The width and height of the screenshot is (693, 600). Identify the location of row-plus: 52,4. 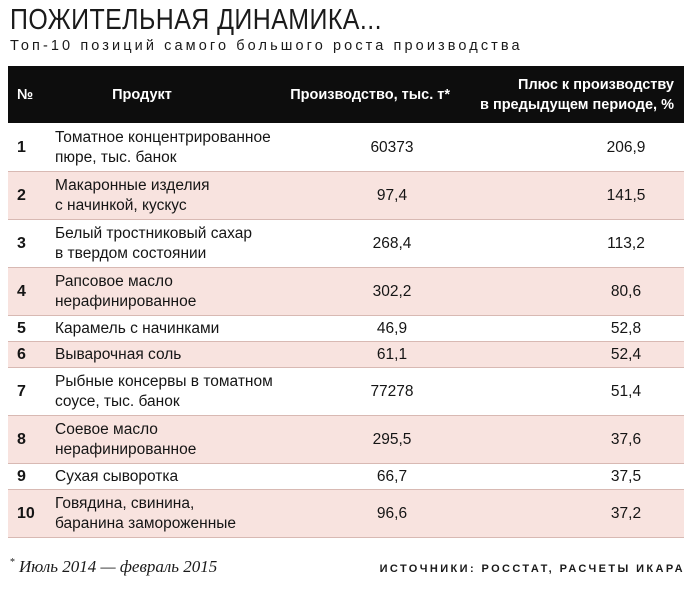
(571, 354).